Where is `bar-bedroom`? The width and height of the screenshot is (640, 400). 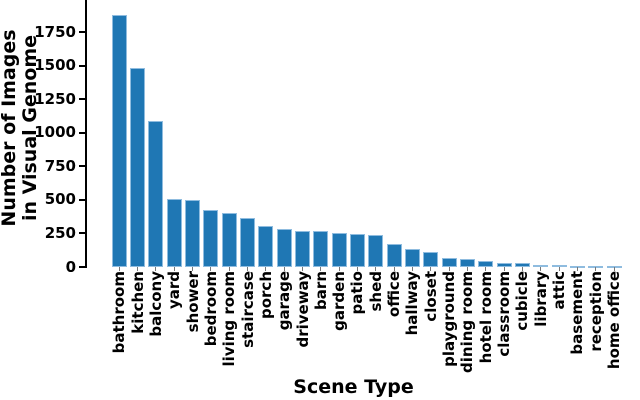
bar-bedroom is located at coordinates (211, 238).